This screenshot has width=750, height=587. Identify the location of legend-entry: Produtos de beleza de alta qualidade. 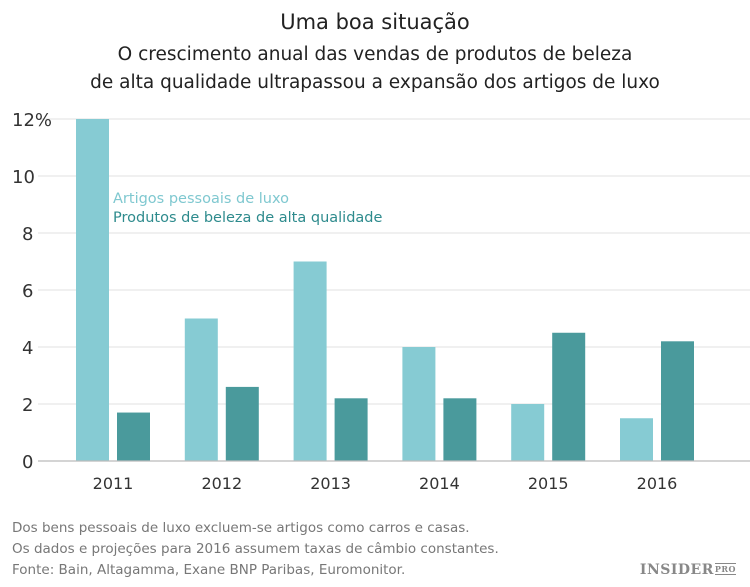
(247, 218).